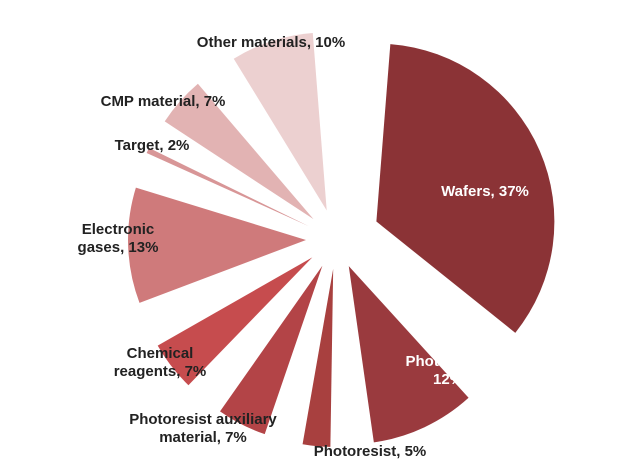  Describe the element at coordinates (160, 362) in the screenshot. I see `slice-label-chemical-reagents: Chemical reagents, 7%` at that location.